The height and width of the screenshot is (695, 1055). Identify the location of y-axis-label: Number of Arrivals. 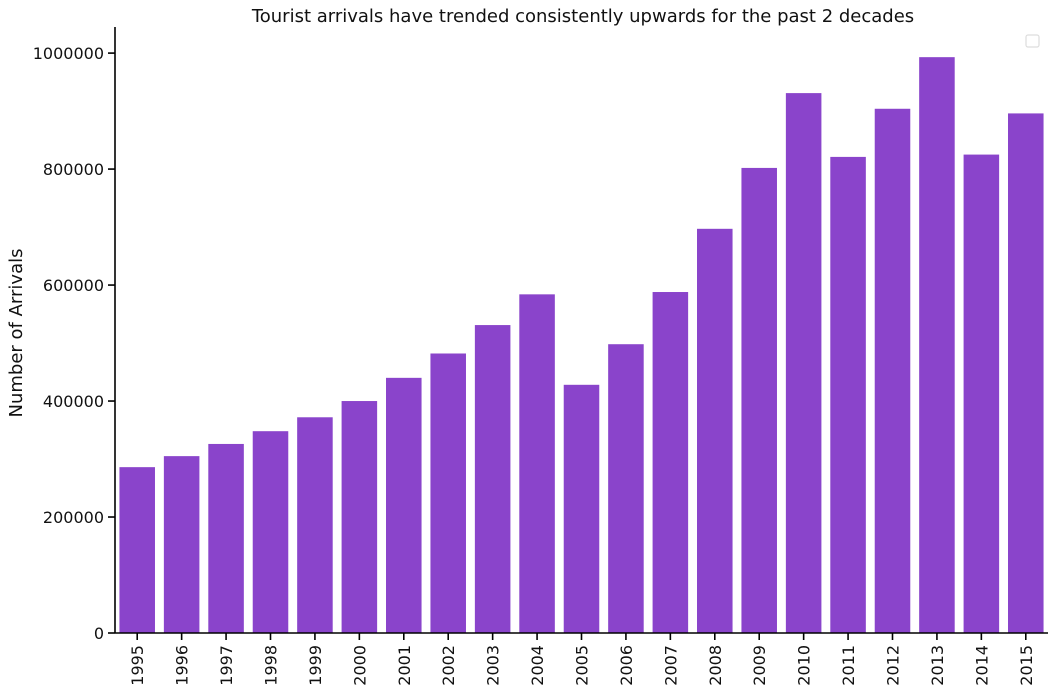
(16, 333).